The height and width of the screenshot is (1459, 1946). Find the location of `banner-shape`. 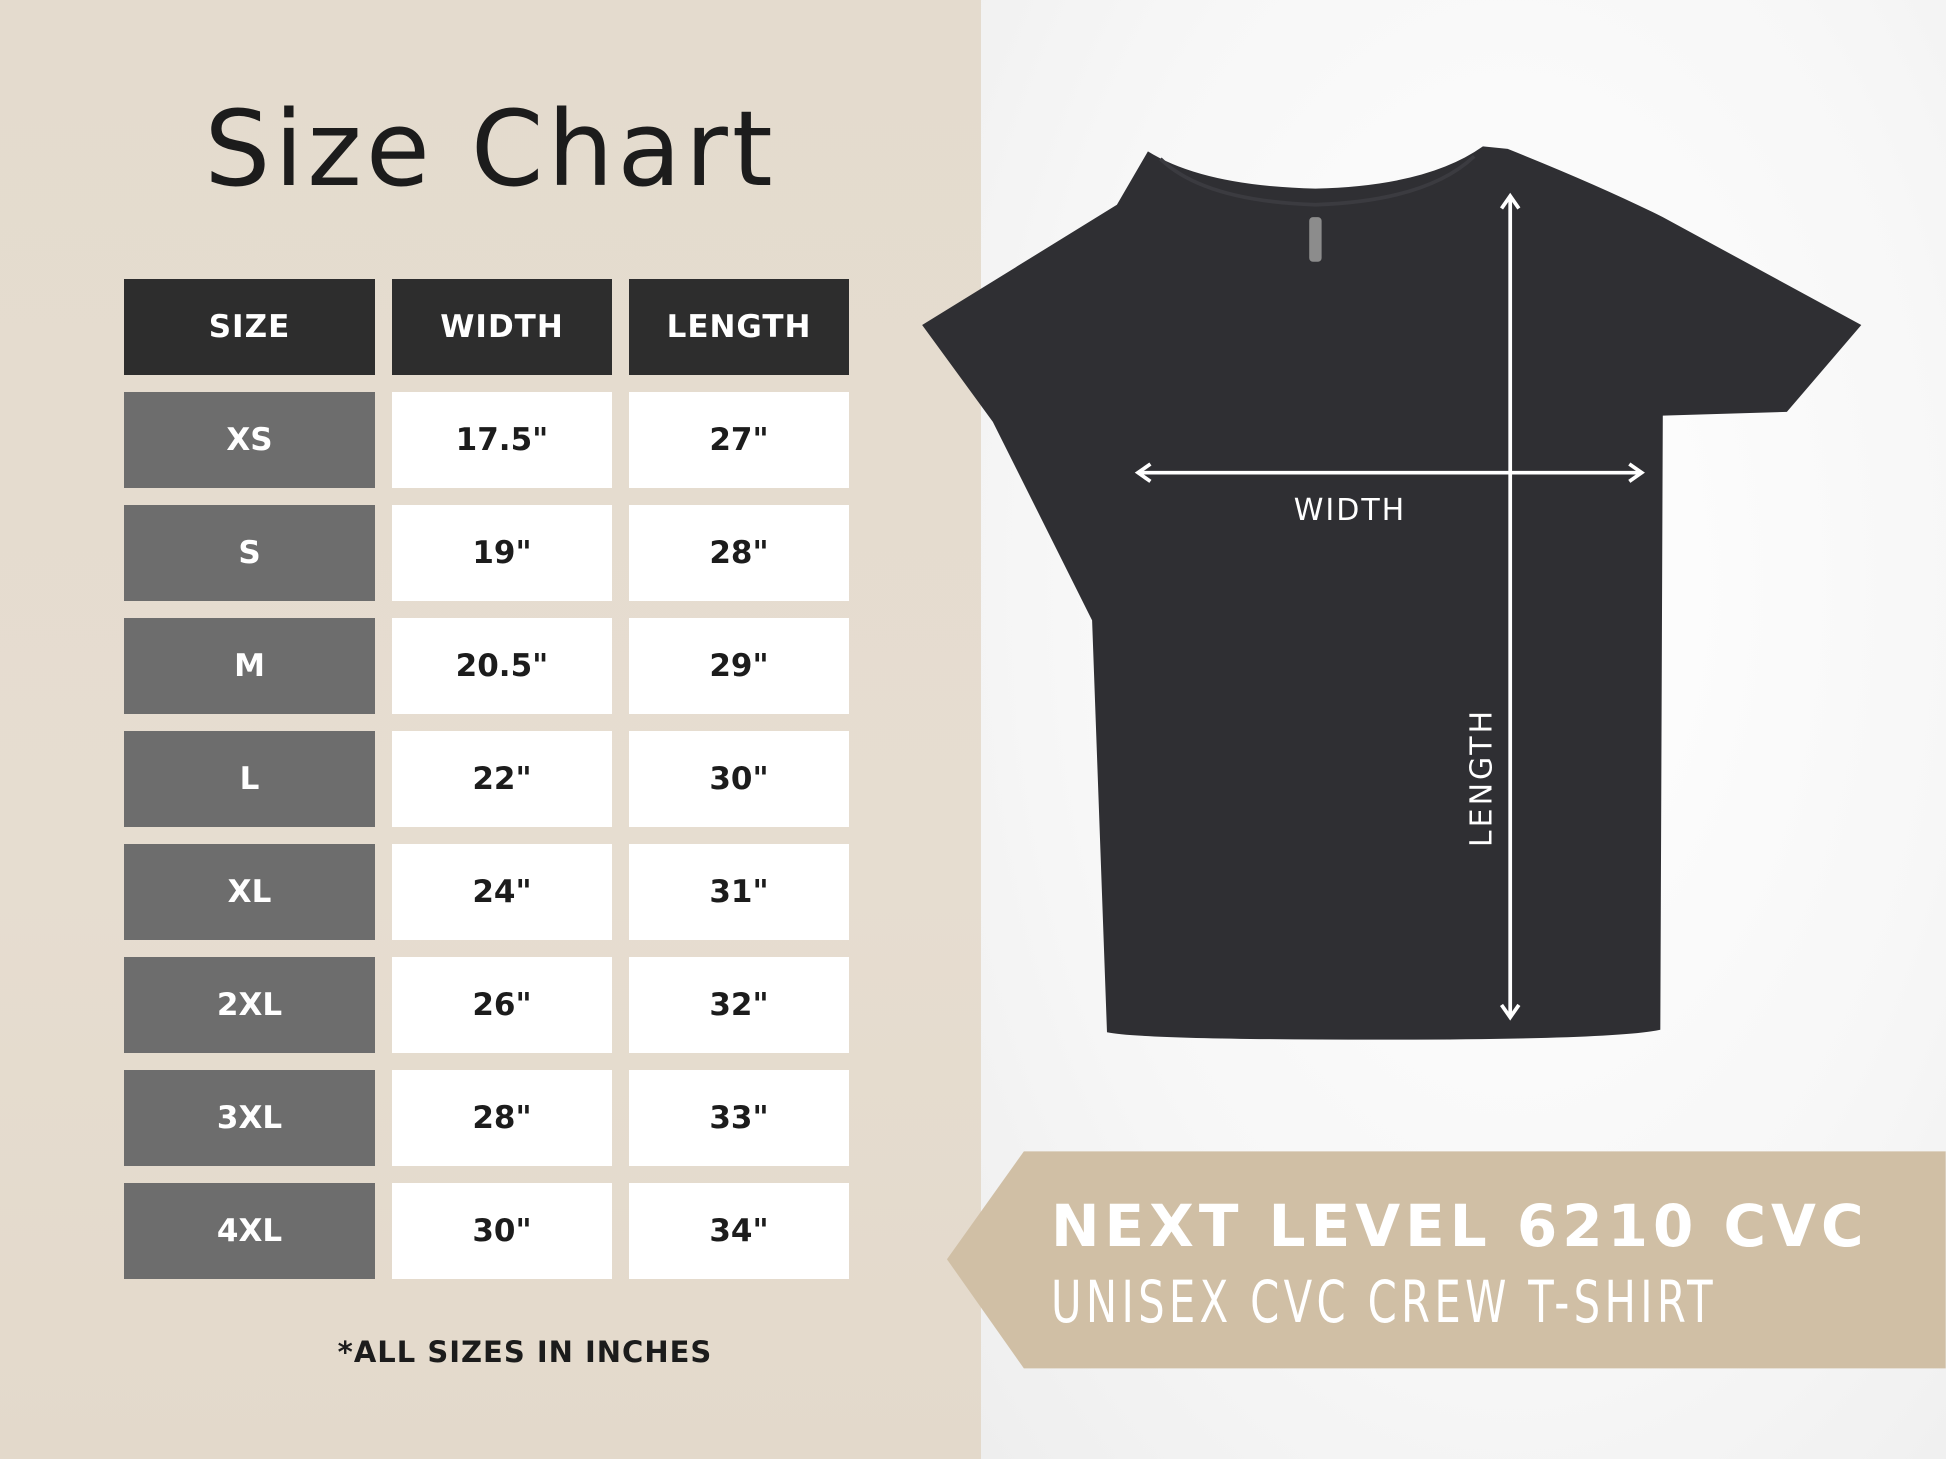

banner-shape is located at coordinates (1446, 1260).